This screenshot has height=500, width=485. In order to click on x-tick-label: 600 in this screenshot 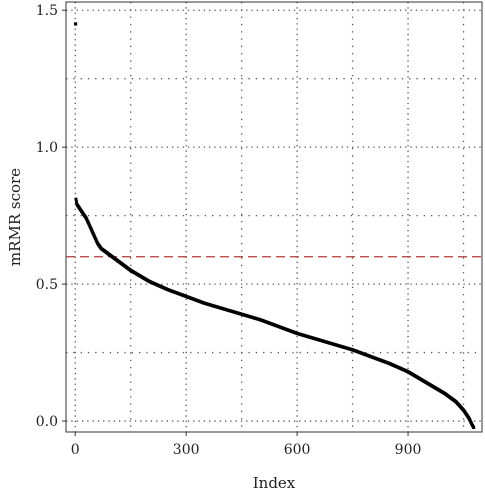, I will do `click(297, 450)`.